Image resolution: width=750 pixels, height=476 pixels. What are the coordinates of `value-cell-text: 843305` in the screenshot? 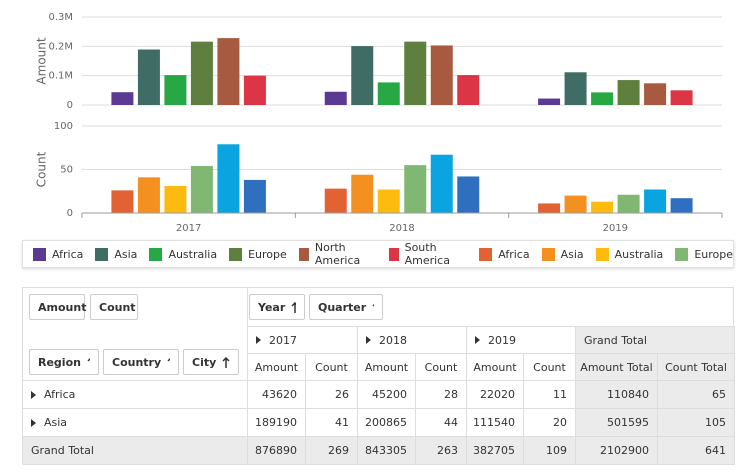 It's located at (386, 450).